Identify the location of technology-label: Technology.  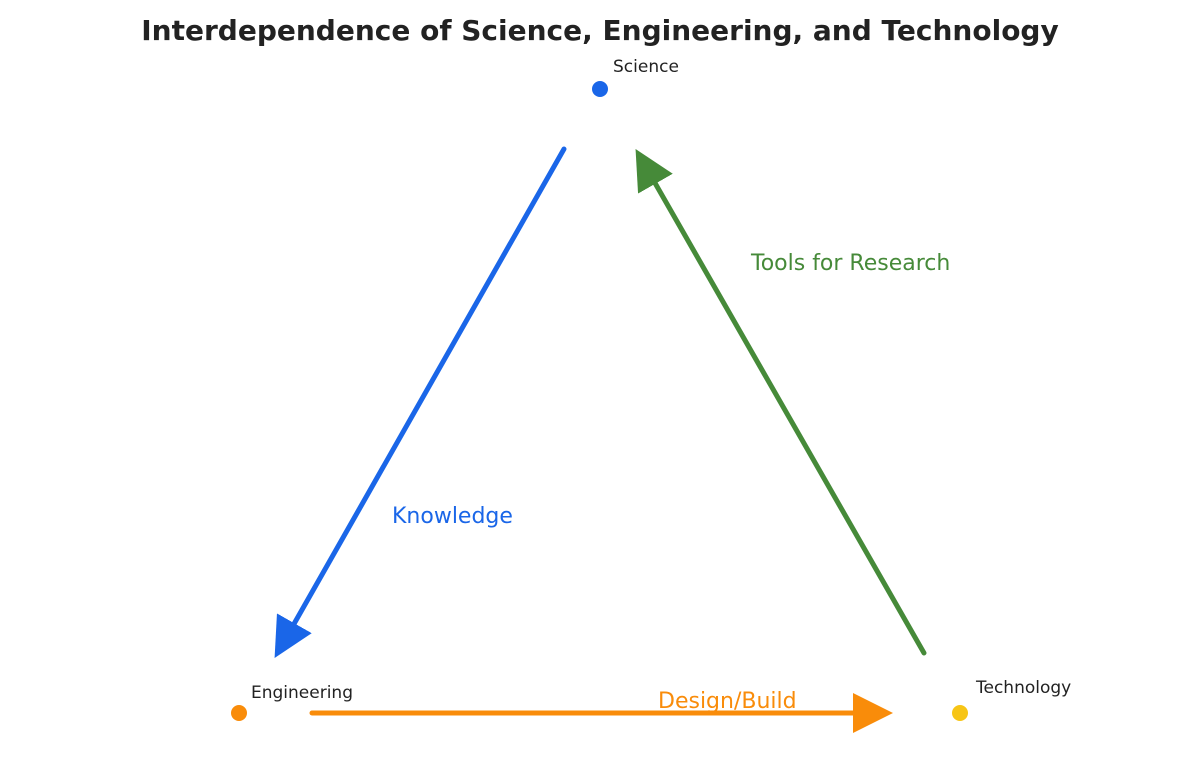
(1023, 688).